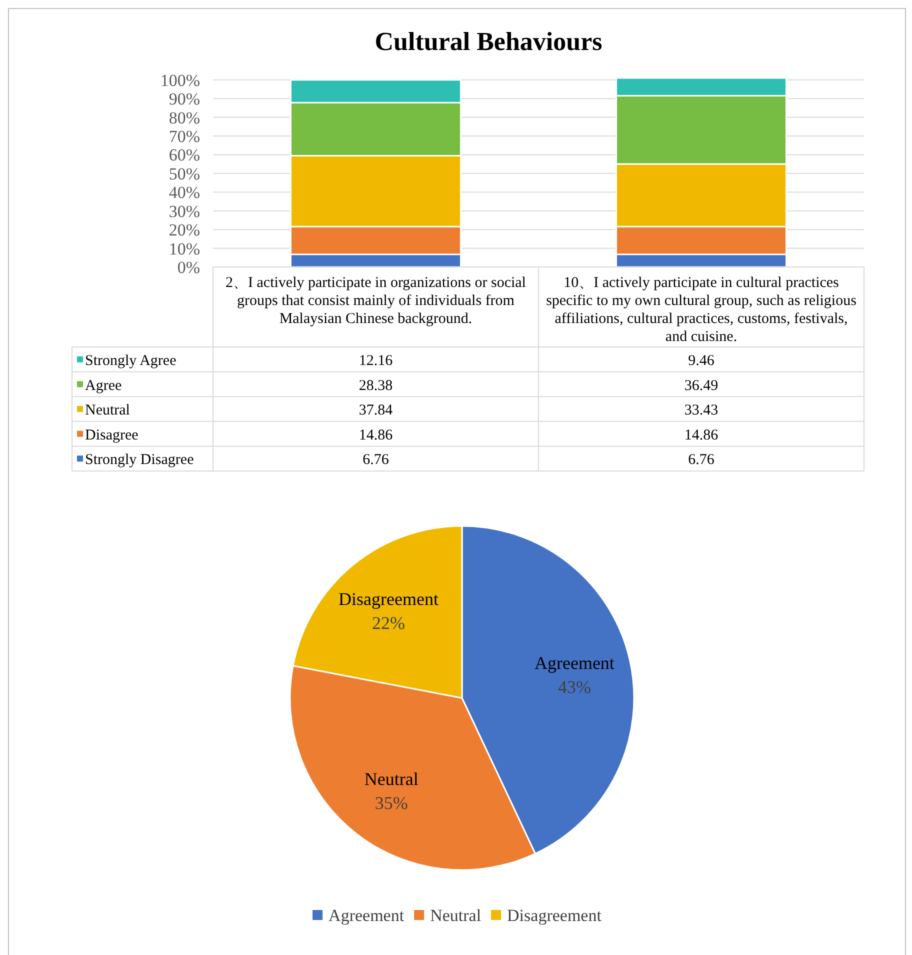 This screenshot has width=912, height=955. I want to click on data-label: 28.38, so click(375, 386).